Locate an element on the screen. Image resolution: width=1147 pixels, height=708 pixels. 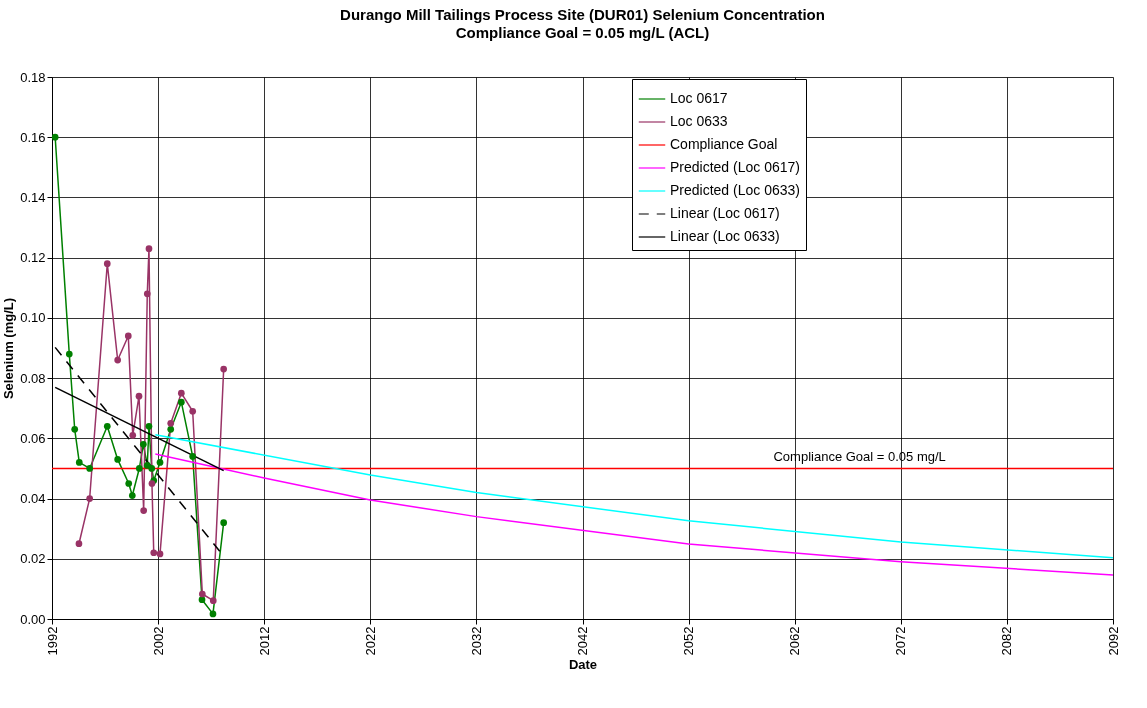
y-tick-label: 0.00 is located at coordinates (33, 619).